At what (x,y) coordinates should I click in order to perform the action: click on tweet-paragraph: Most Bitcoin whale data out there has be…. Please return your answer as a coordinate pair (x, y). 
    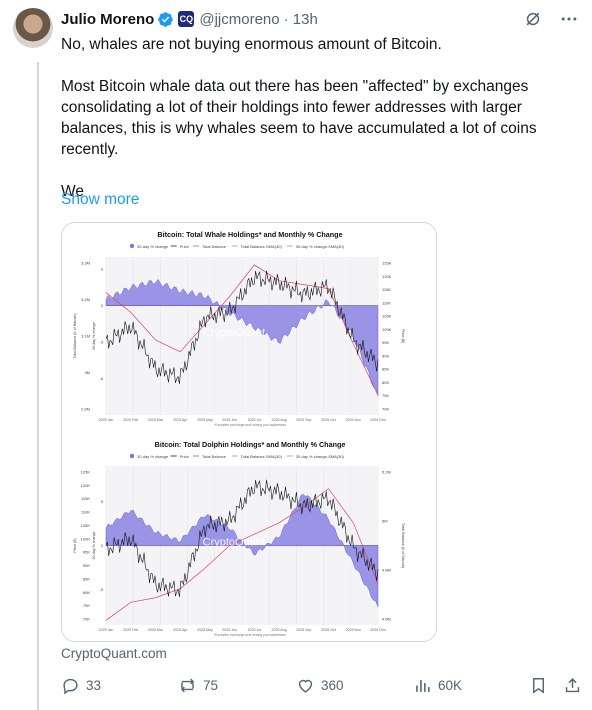
    Looking at the image, I should click on (299, 118).